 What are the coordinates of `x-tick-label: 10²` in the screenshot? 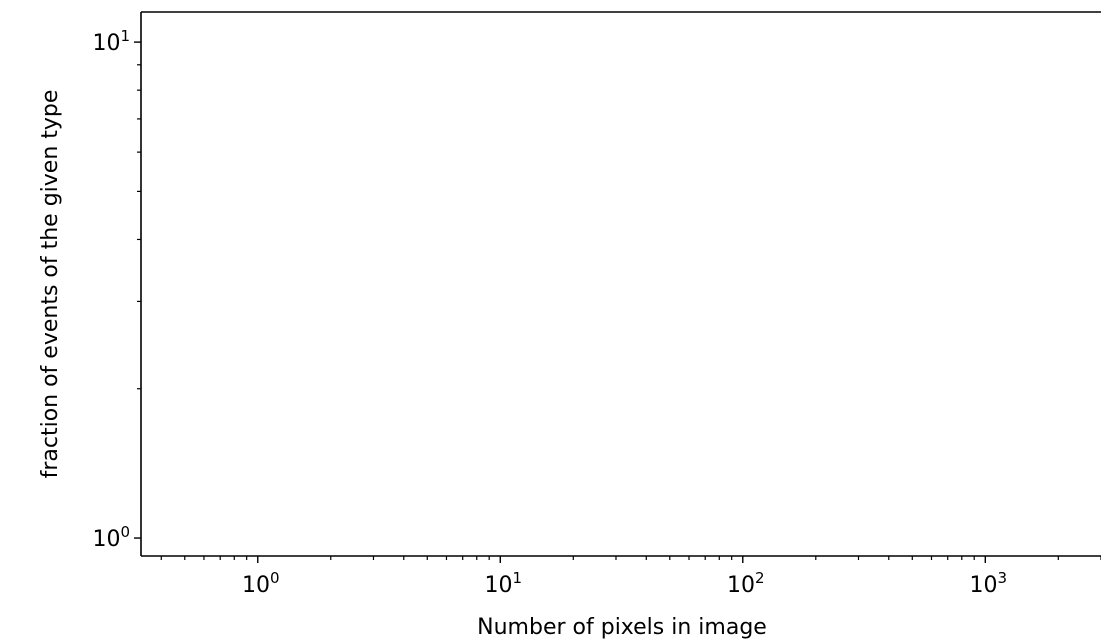 It's located at (746, 583).